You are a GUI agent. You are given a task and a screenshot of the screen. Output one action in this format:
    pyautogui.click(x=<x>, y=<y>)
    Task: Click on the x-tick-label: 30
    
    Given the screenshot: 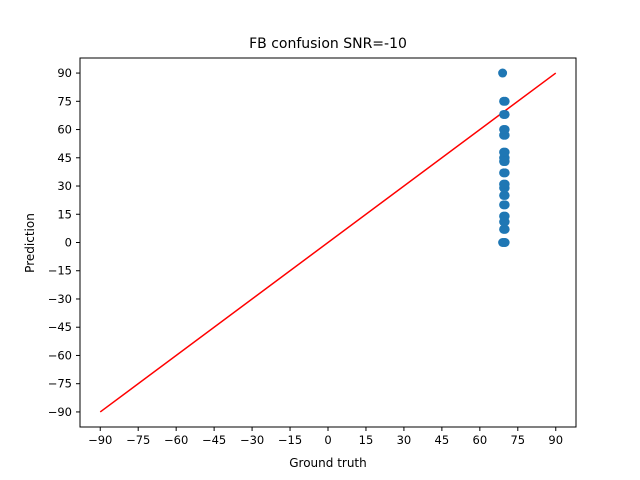 What is the action you would take?
    pyautogui.click(x=404, y=440)
    